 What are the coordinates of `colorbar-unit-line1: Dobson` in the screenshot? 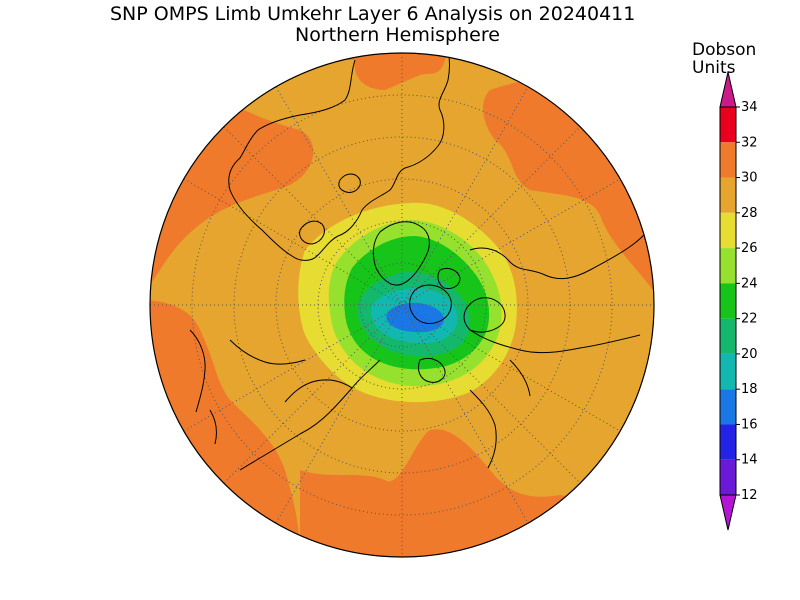 It's located at (724, 50).